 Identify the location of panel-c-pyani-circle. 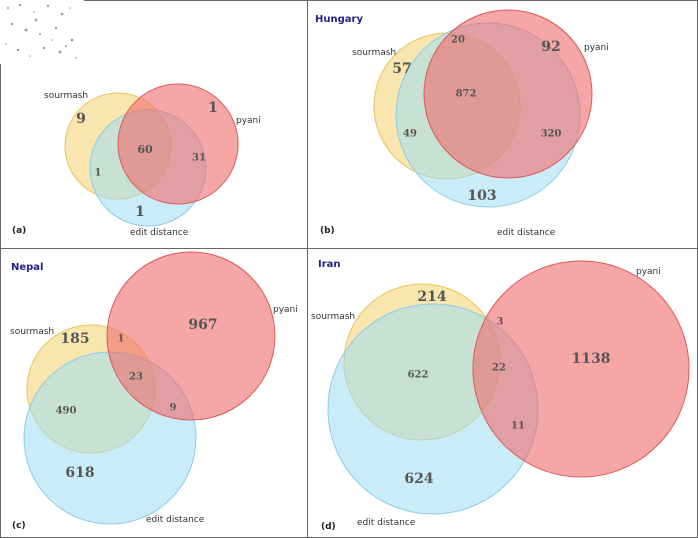
(191, 336).